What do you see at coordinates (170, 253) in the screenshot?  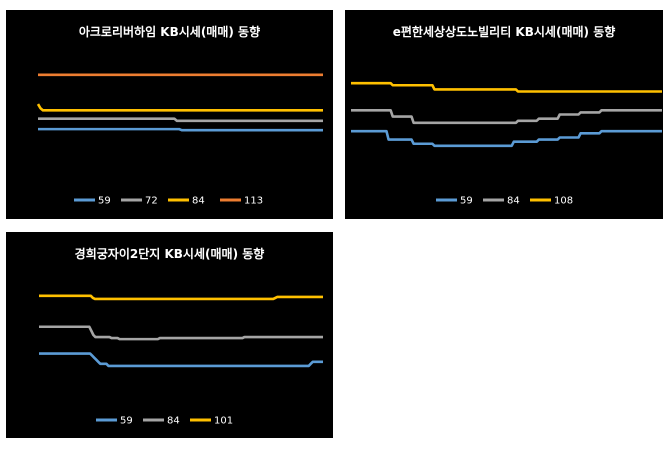 I see `chart-title: 경희궁자이2단지 KB시세(매매) 동향` at bounding box center [170, 253].